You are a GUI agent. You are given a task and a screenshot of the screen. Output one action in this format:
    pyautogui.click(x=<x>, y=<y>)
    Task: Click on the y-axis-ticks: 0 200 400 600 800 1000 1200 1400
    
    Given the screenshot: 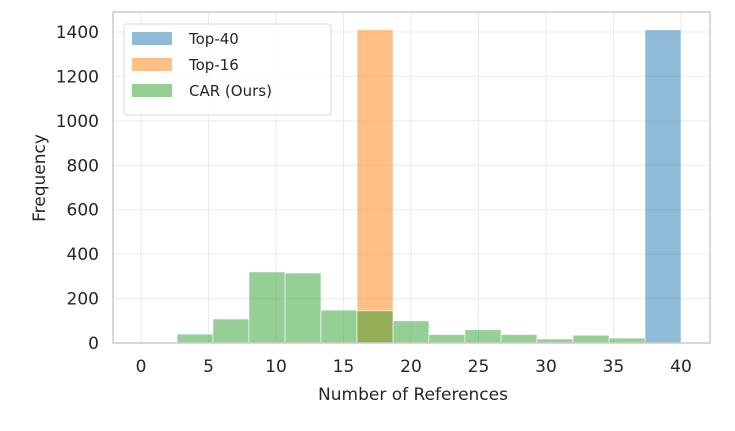 What is the action you would take?
    pyautogui.click(x=77, y=188)
    